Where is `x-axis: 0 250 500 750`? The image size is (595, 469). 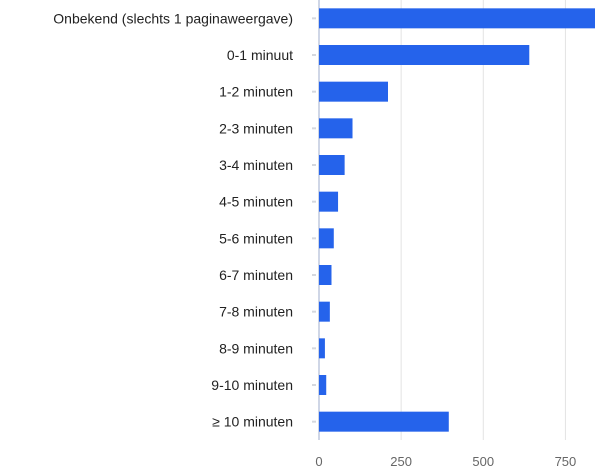
x-axis: 0 250 500 750 is located at coordinates (445, 461).